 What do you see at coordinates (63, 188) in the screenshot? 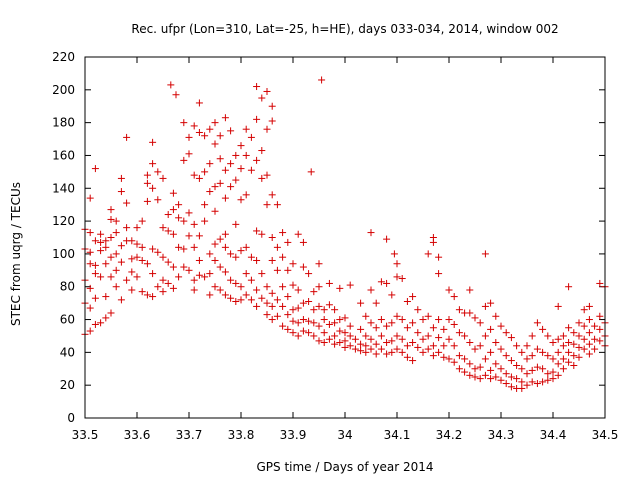
I see `y-tick-label: 140` at bounding box center [63, 188].